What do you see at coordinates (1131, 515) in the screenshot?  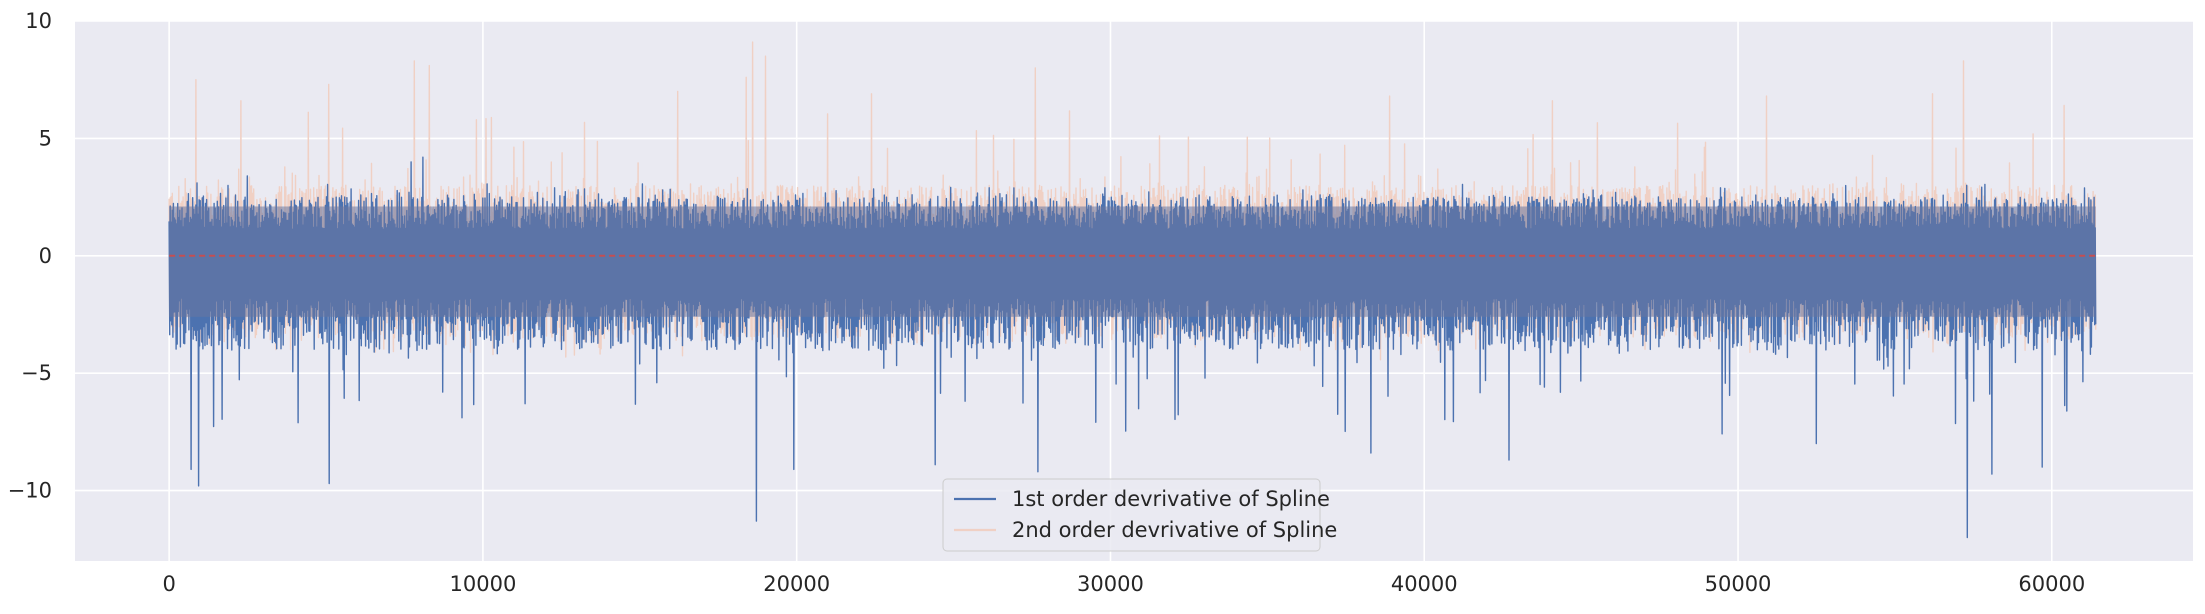 I see `legend-box` at bounding box center [1131, 515].